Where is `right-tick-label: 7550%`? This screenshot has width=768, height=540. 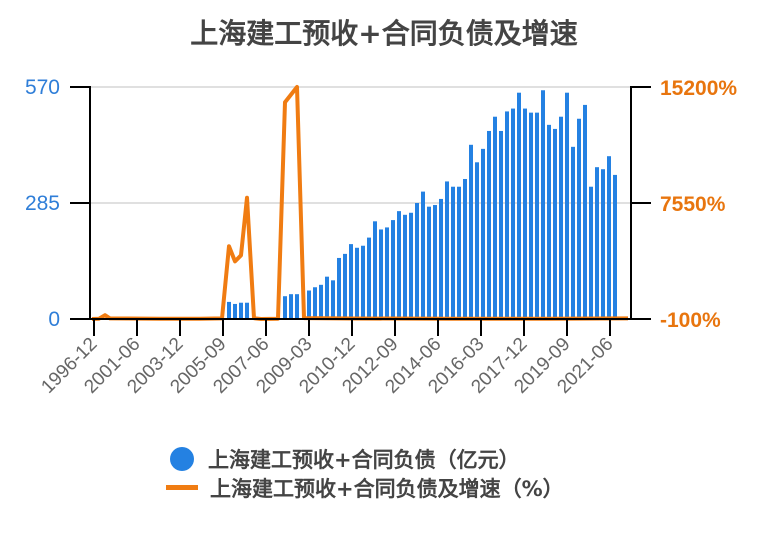 right-tick-label: 7550% is located at coordinates (693, 204).